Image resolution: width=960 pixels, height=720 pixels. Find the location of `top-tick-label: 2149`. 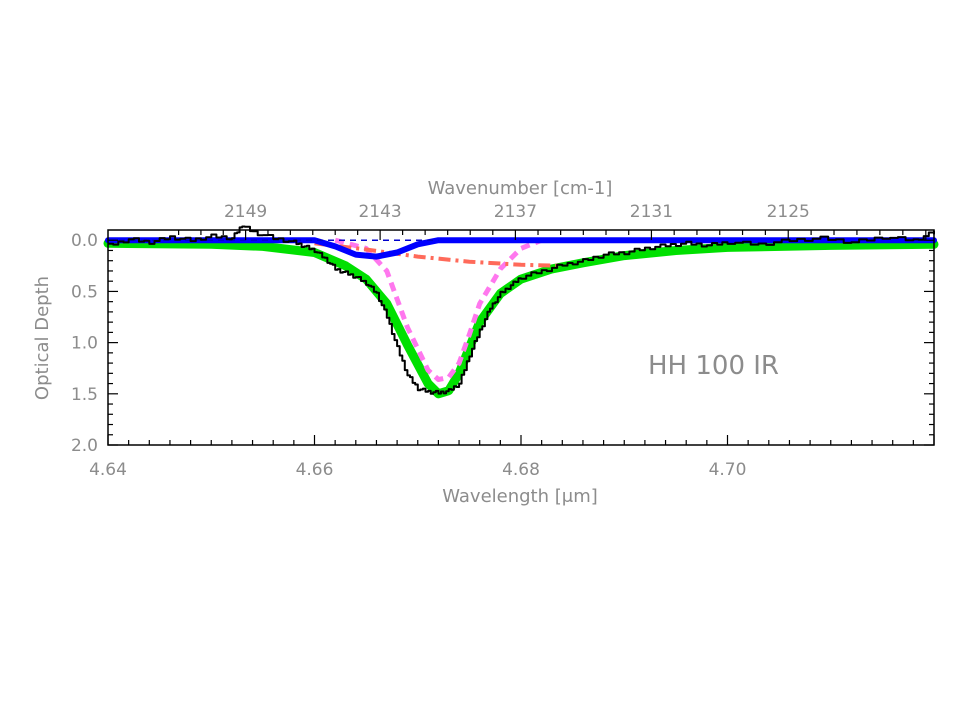

top-tick-label: 2149 is located at coordinates (245, 212).